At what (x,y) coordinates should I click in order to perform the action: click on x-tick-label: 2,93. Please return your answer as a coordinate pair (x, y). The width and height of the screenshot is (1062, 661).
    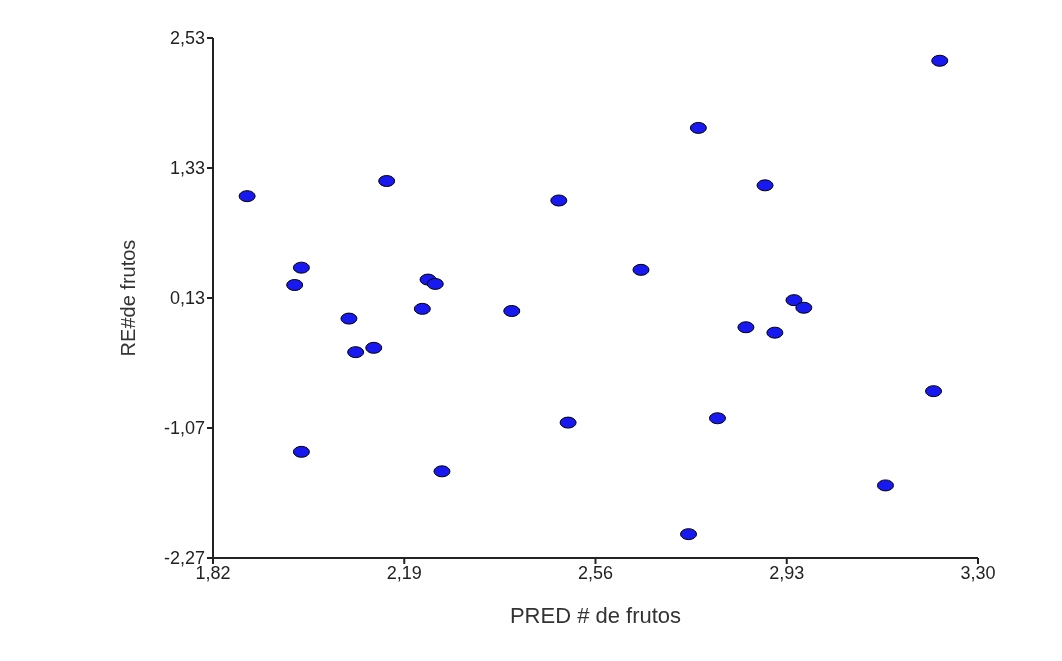
    Looking at the image, I should click on (787, 572).